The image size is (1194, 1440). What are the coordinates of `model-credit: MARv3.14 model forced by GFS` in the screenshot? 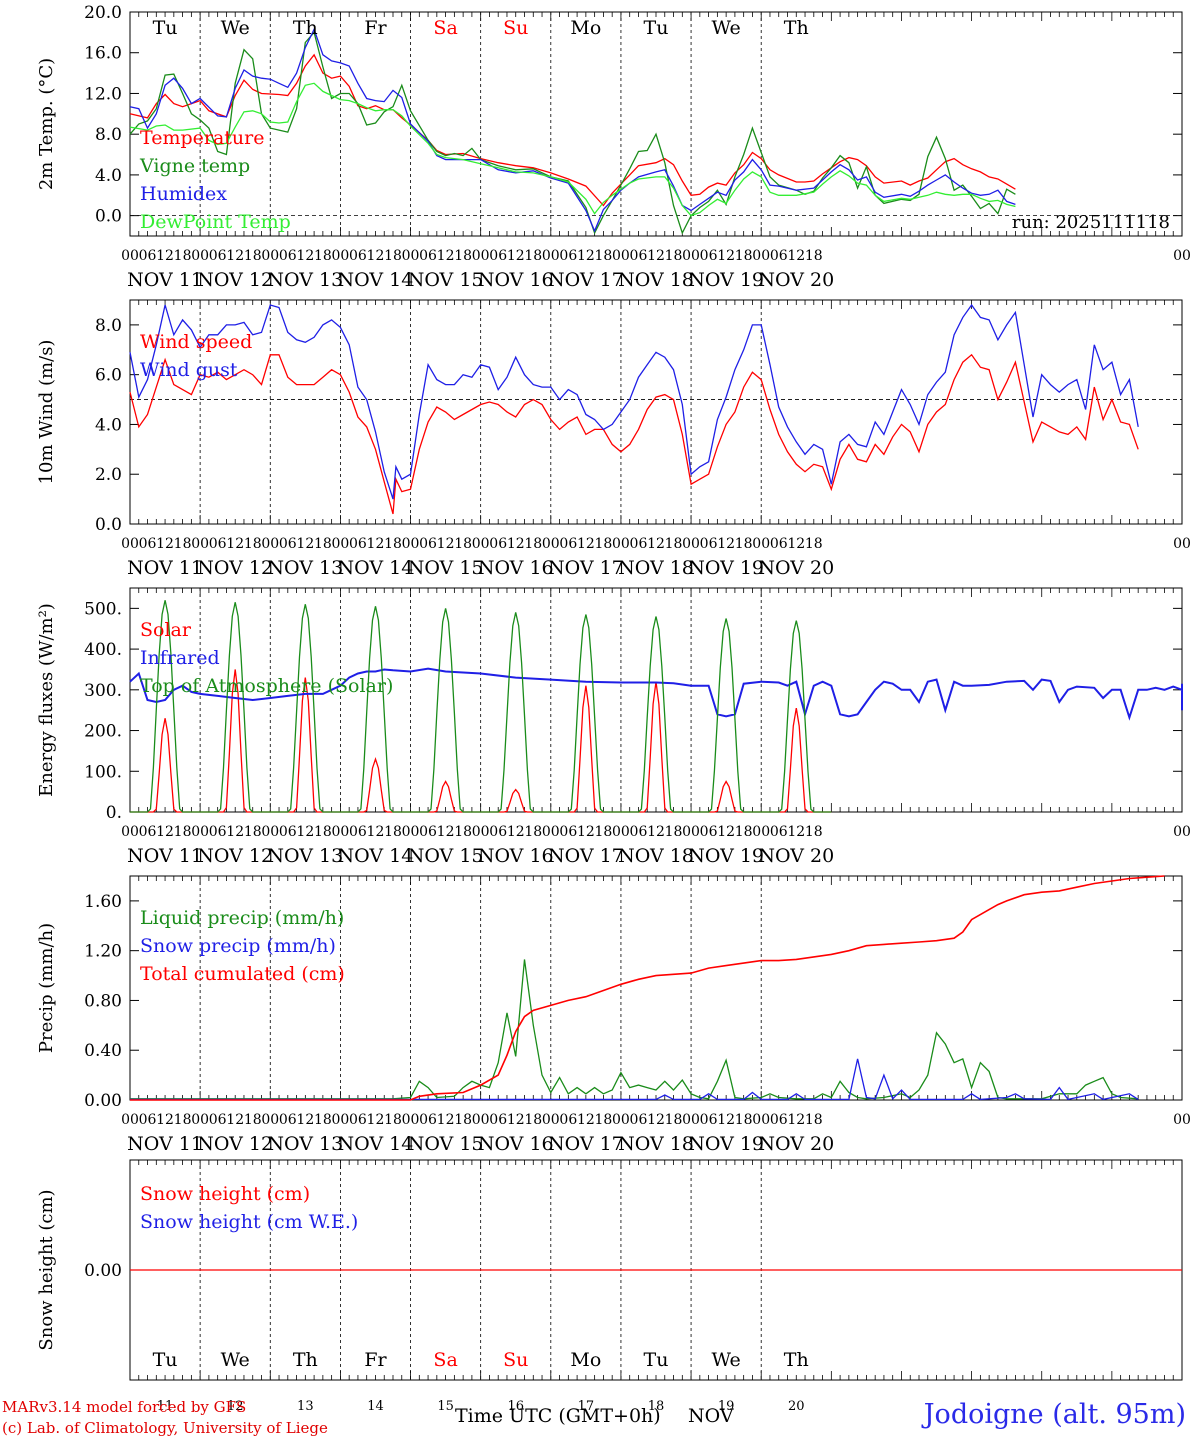 It's located at (124, 1407).